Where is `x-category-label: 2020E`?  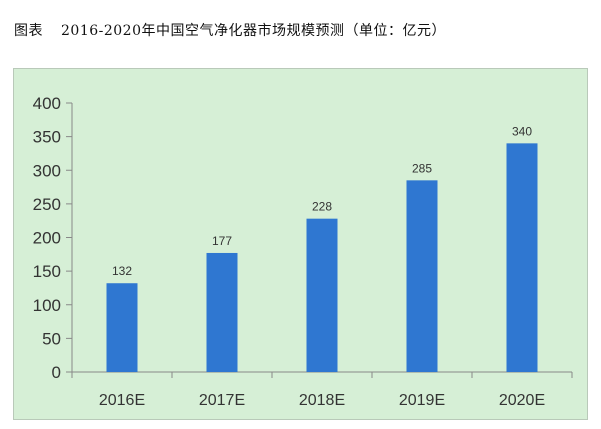
x-category-label: 2020E is located at coordinates (522, 400).